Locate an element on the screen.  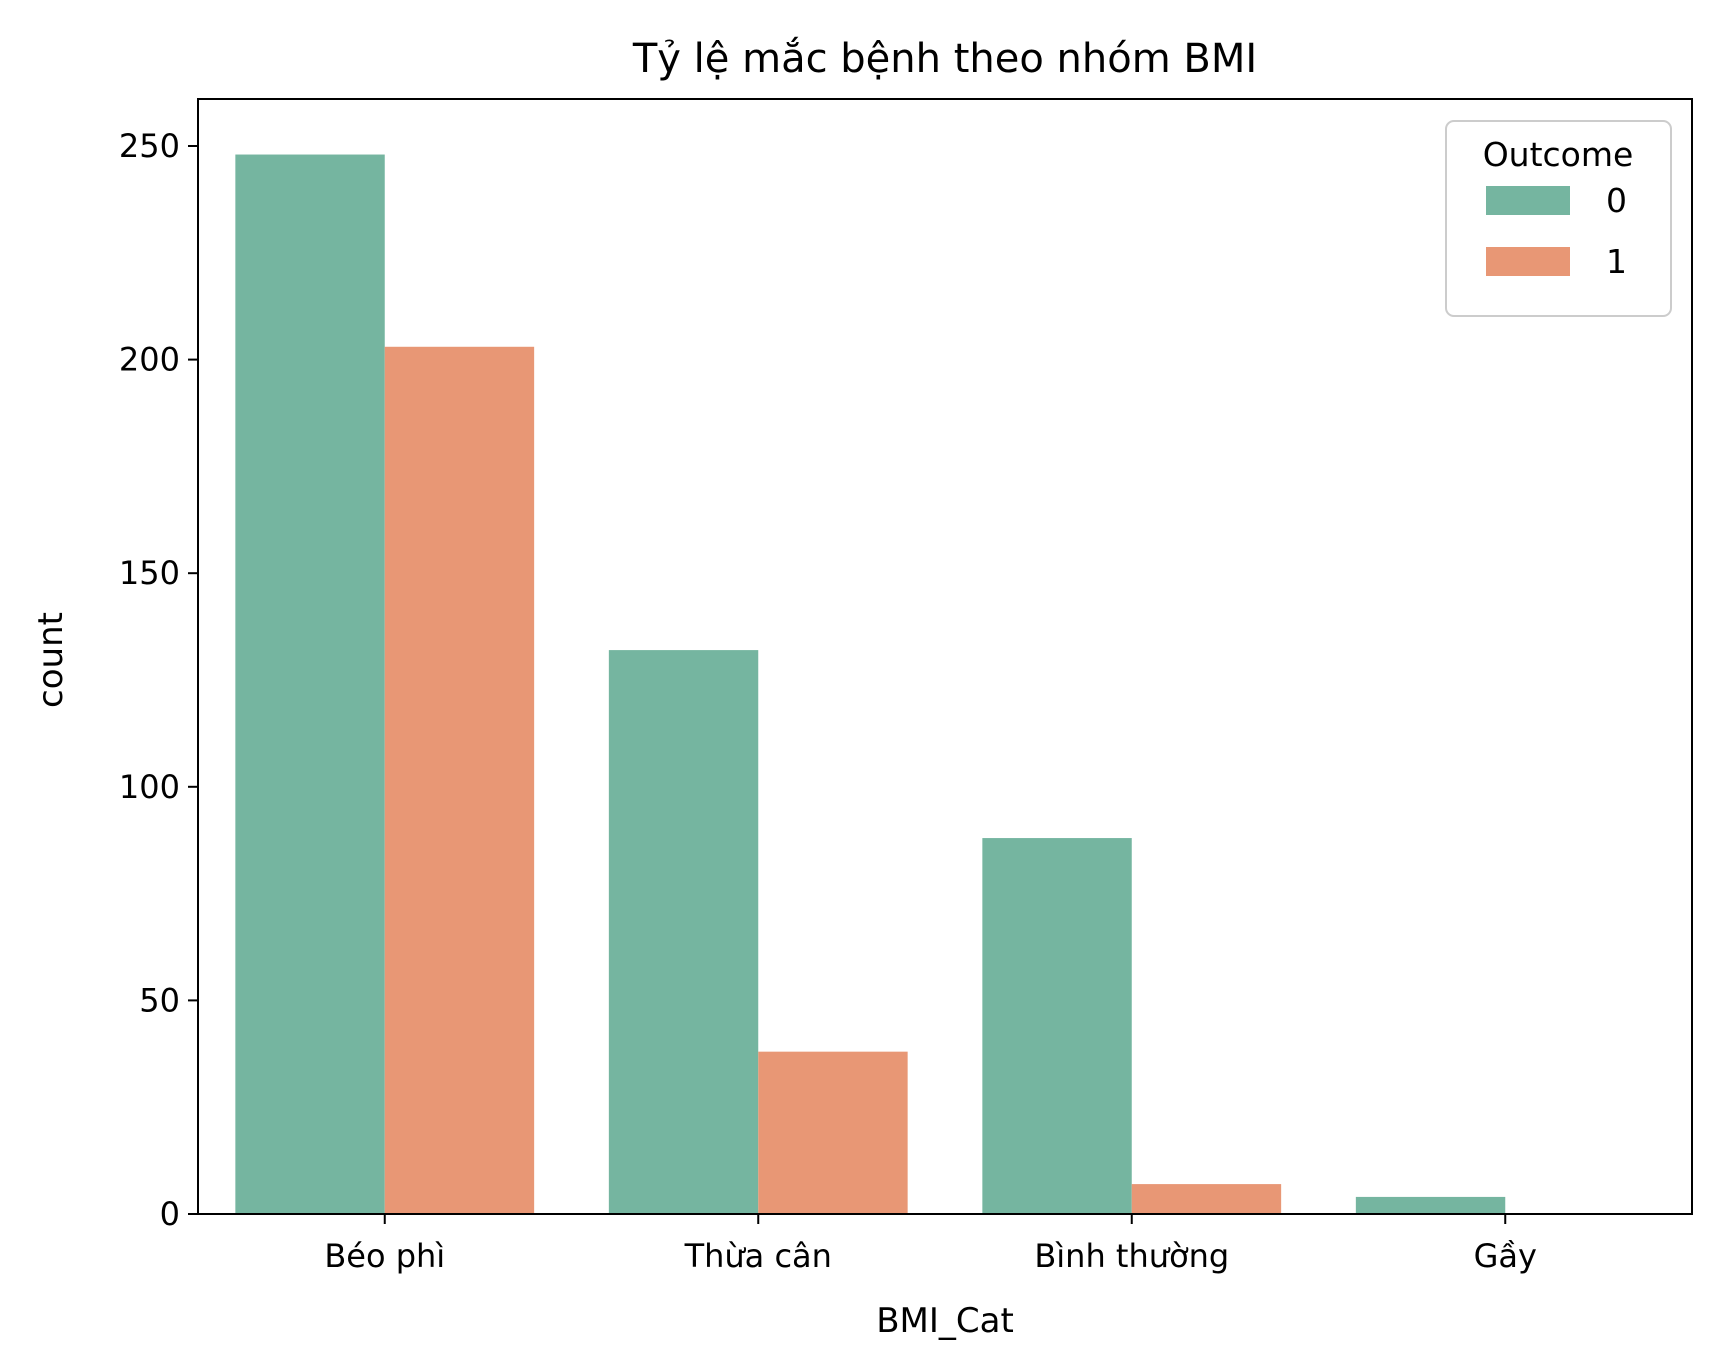
x-tick-label: Gầy is located at coordinates (1505, 1256).